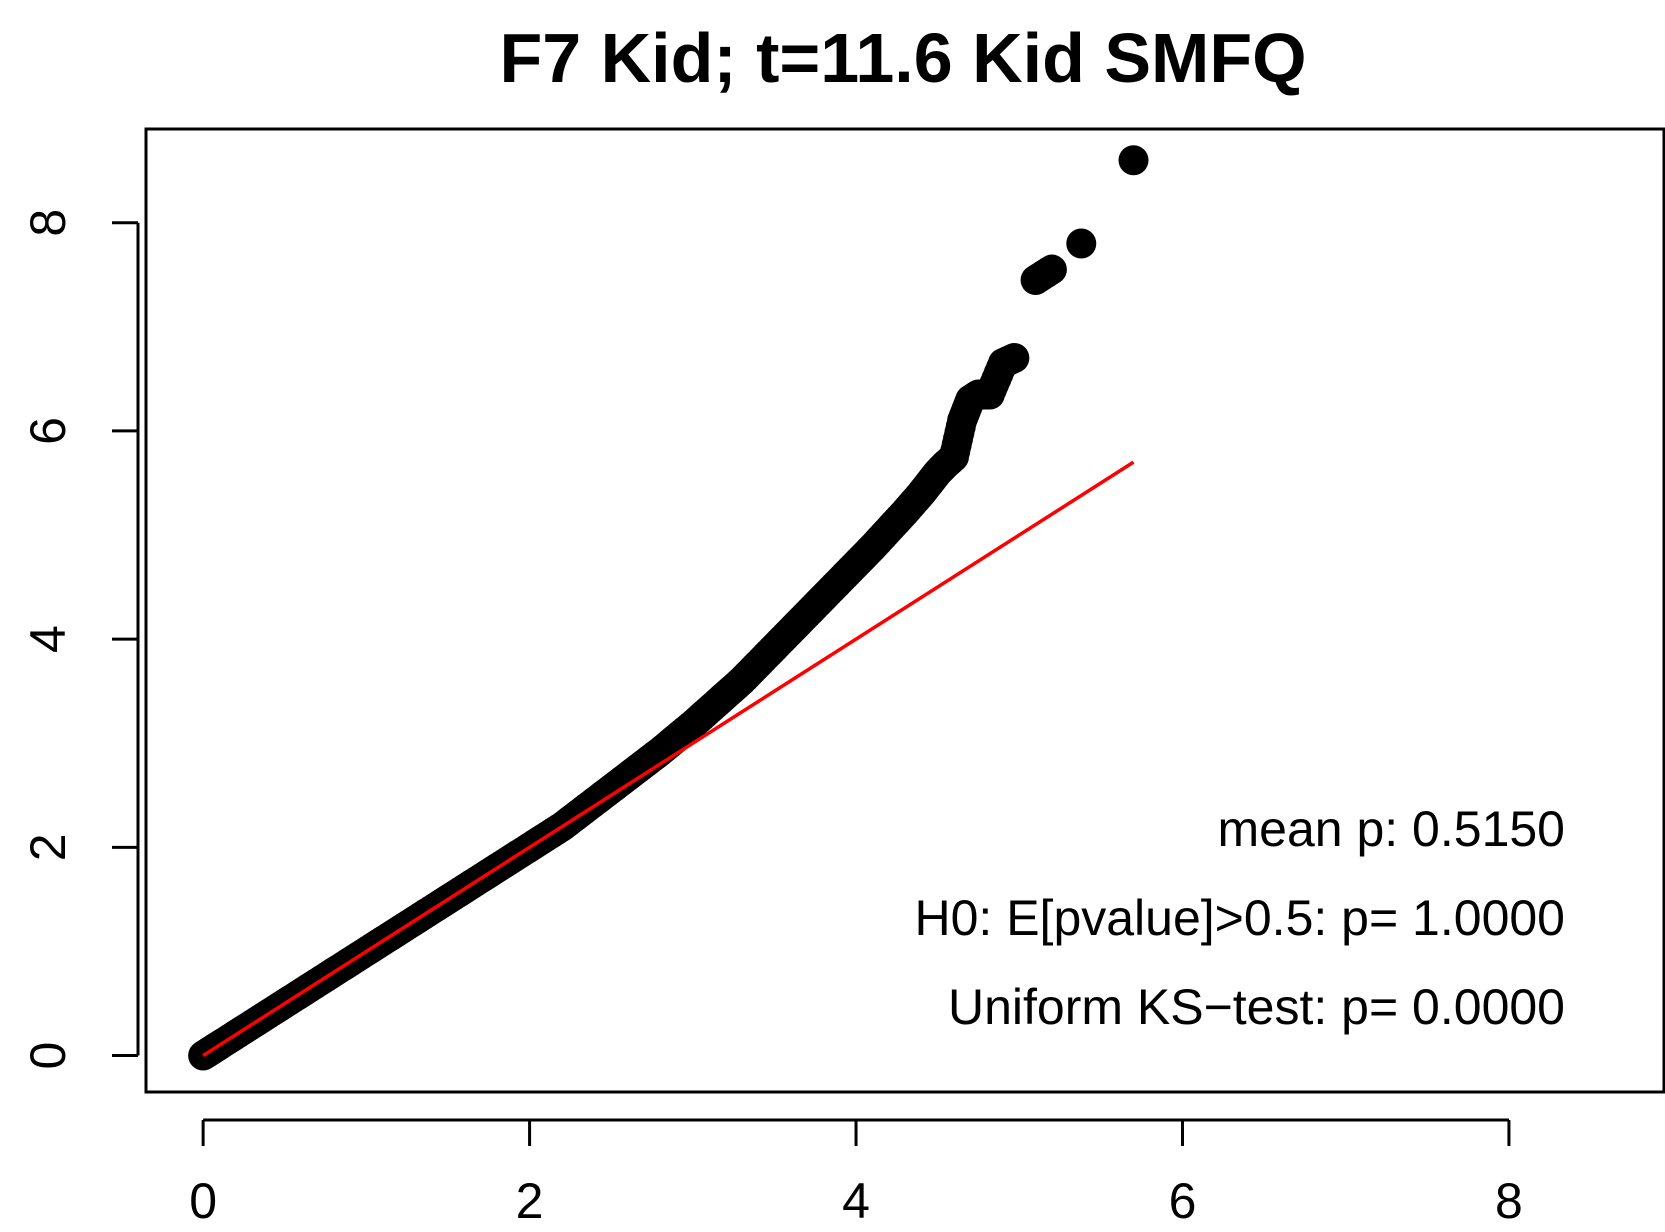 This screenshot has height=1232, width=1665. What do you see at coordinates (80, 639) in the screenshot?
I see `y-axis: 0 2 4 6 8` at bounding box center [80, 639].